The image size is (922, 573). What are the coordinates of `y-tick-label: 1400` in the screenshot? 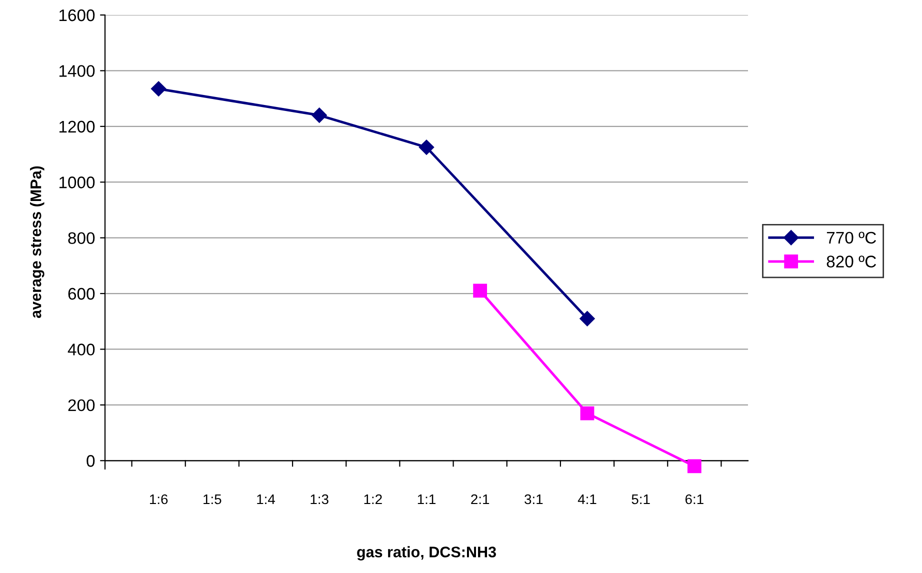 It's located at (77, 71).